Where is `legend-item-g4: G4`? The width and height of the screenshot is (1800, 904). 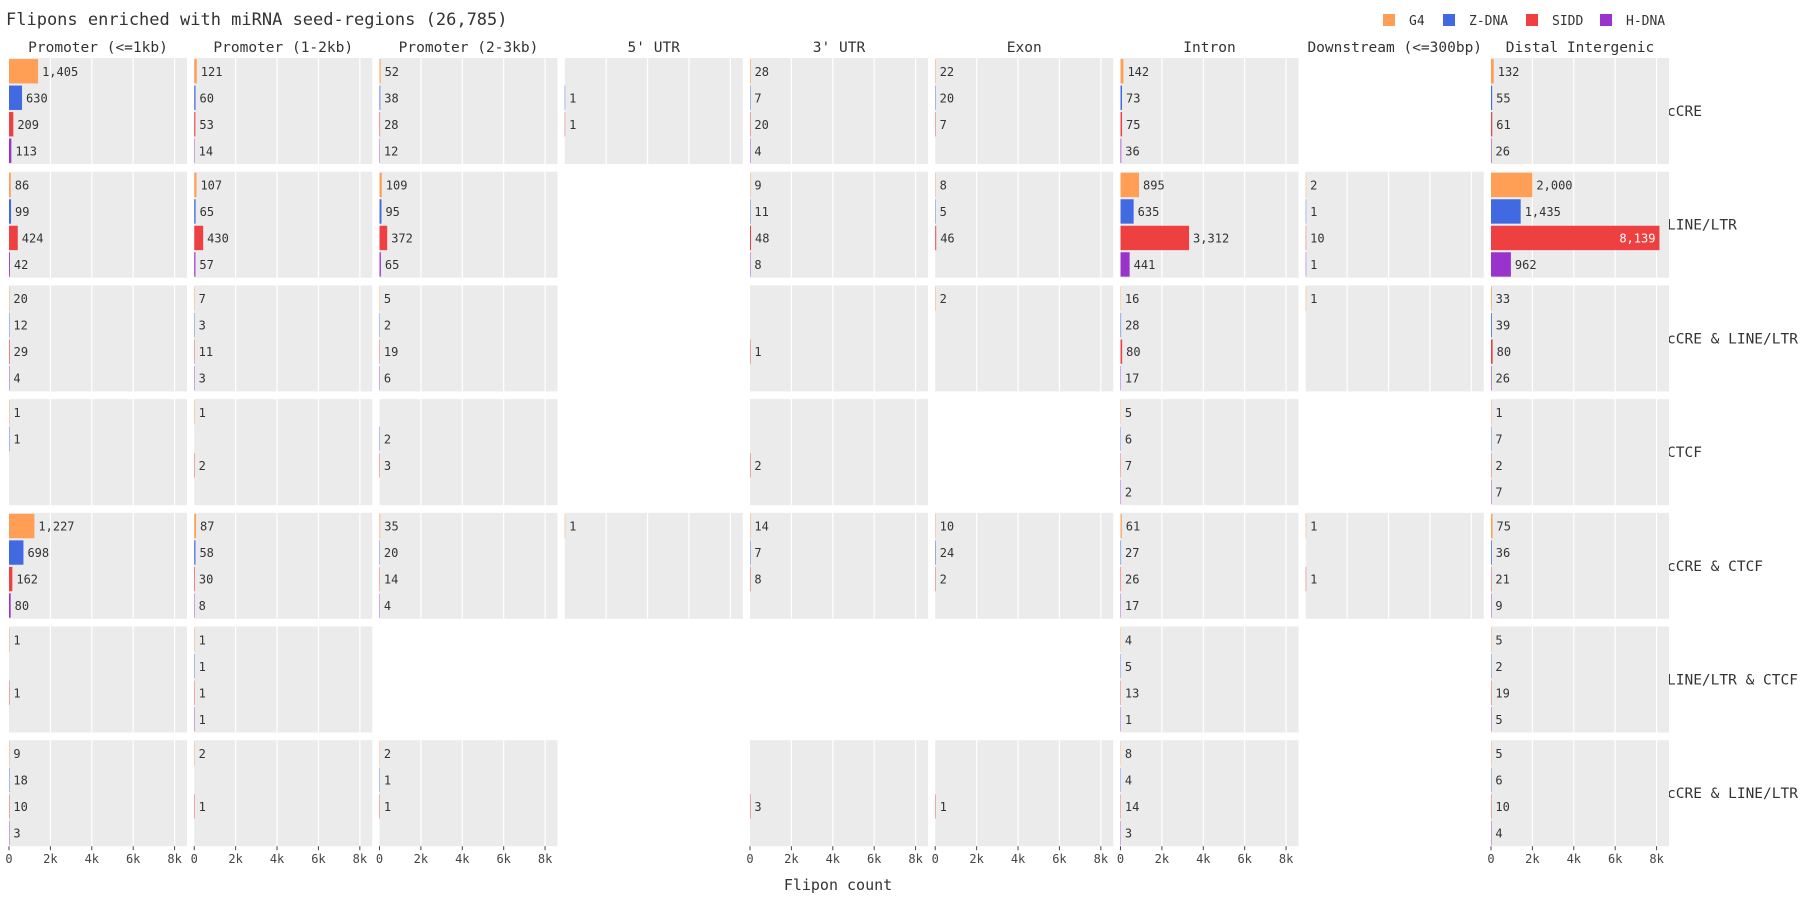
legend-item-g4: G4 is located at coordinates (1404, 21).